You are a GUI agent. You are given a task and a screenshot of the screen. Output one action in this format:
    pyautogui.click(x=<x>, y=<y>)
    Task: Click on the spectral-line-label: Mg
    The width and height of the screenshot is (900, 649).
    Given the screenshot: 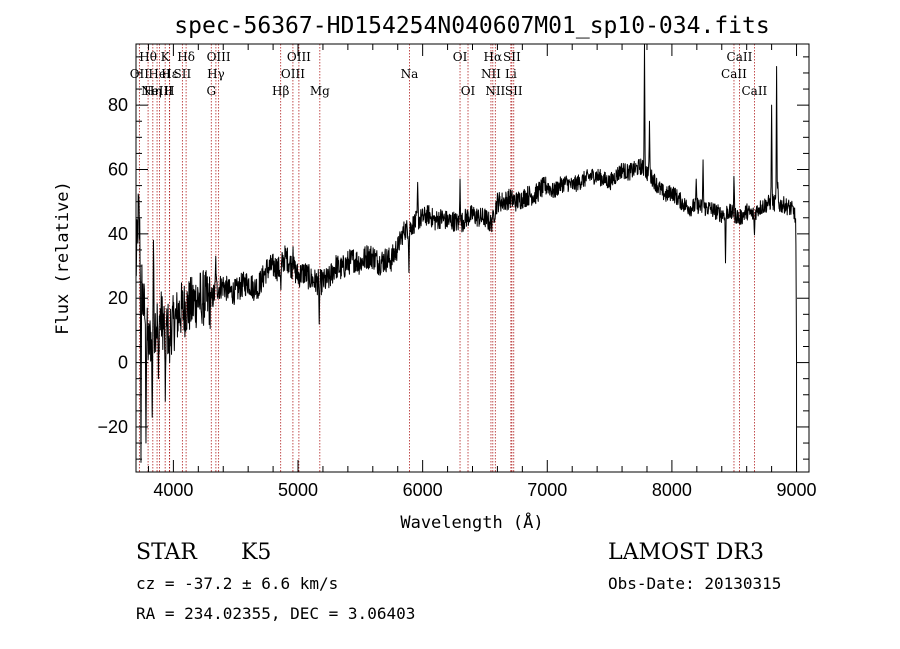 What is the action you would take?
    pyautogui.click(x=320, y=91)
    